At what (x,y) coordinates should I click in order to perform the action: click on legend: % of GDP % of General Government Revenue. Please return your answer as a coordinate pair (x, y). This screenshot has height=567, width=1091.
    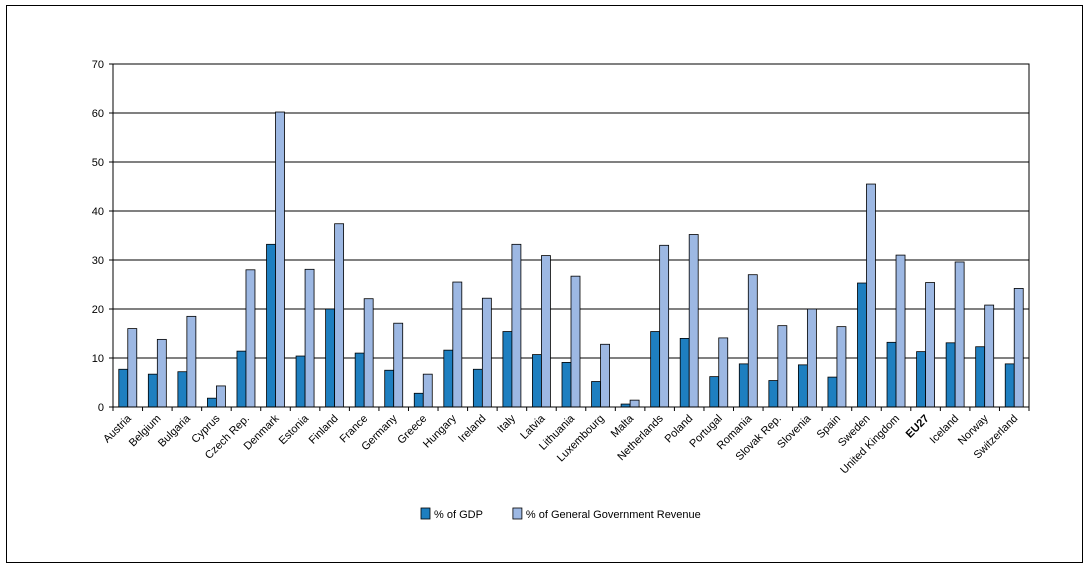
    Looking at the image, I should click on (560, 514).